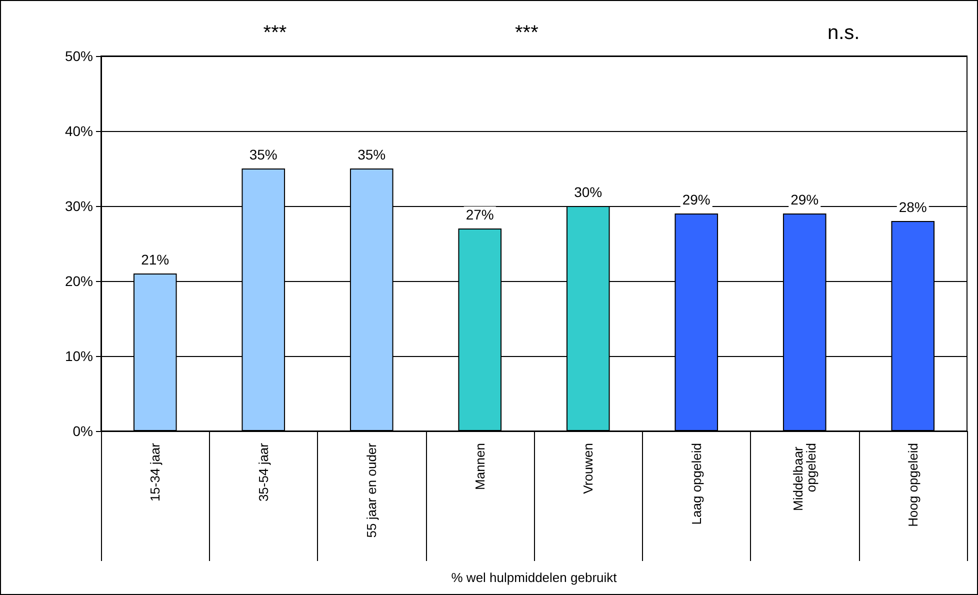  Describe the element at coordinates (534, 577) in the screenshot. I see `x-axis-title: % wel hulpmiddelen gebruikt` at that location.